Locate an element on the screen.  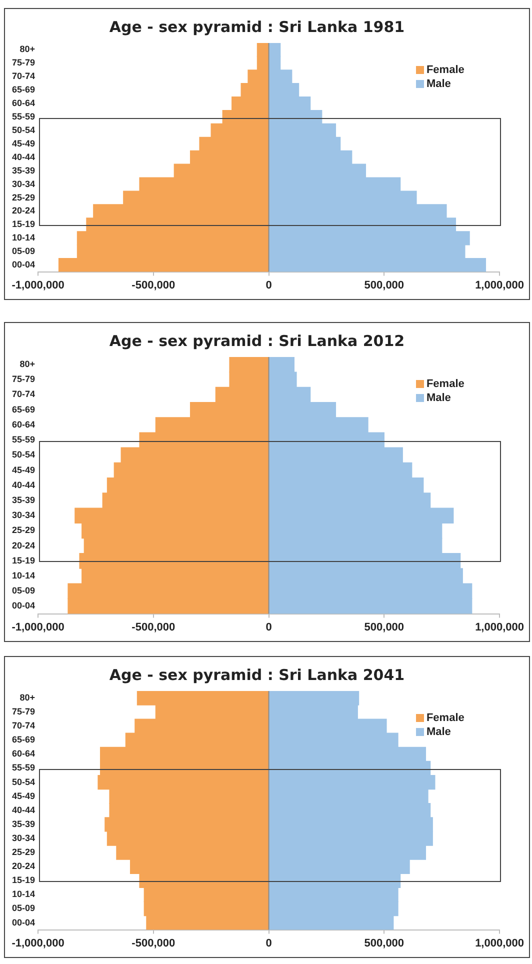
chart-title: Age - sex pyramid : Sri Lanka 1981 is located at coordinates (257, 27).